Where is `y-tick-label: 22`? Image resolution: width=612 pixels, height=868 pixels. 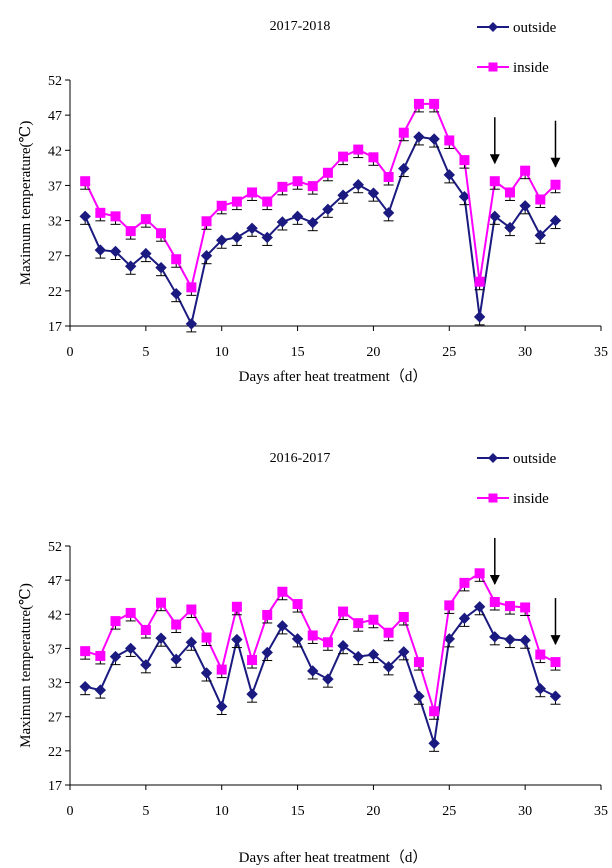 y-tick-label: 22 is located at coordinates (55, 752).